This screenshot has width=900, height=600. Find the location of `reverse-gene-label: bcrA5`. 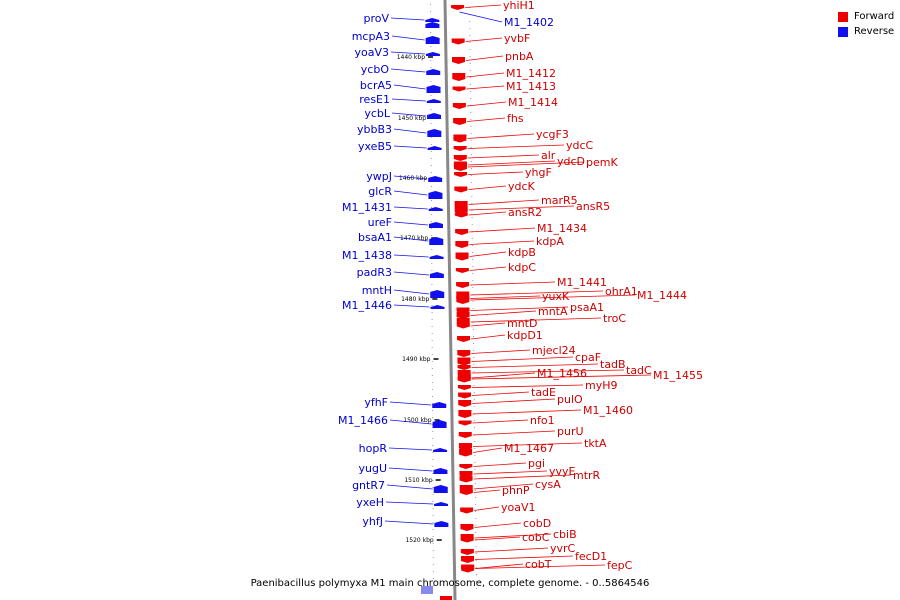

reverse-gene-label: bcrA5 is located at coordinates (376, 85).